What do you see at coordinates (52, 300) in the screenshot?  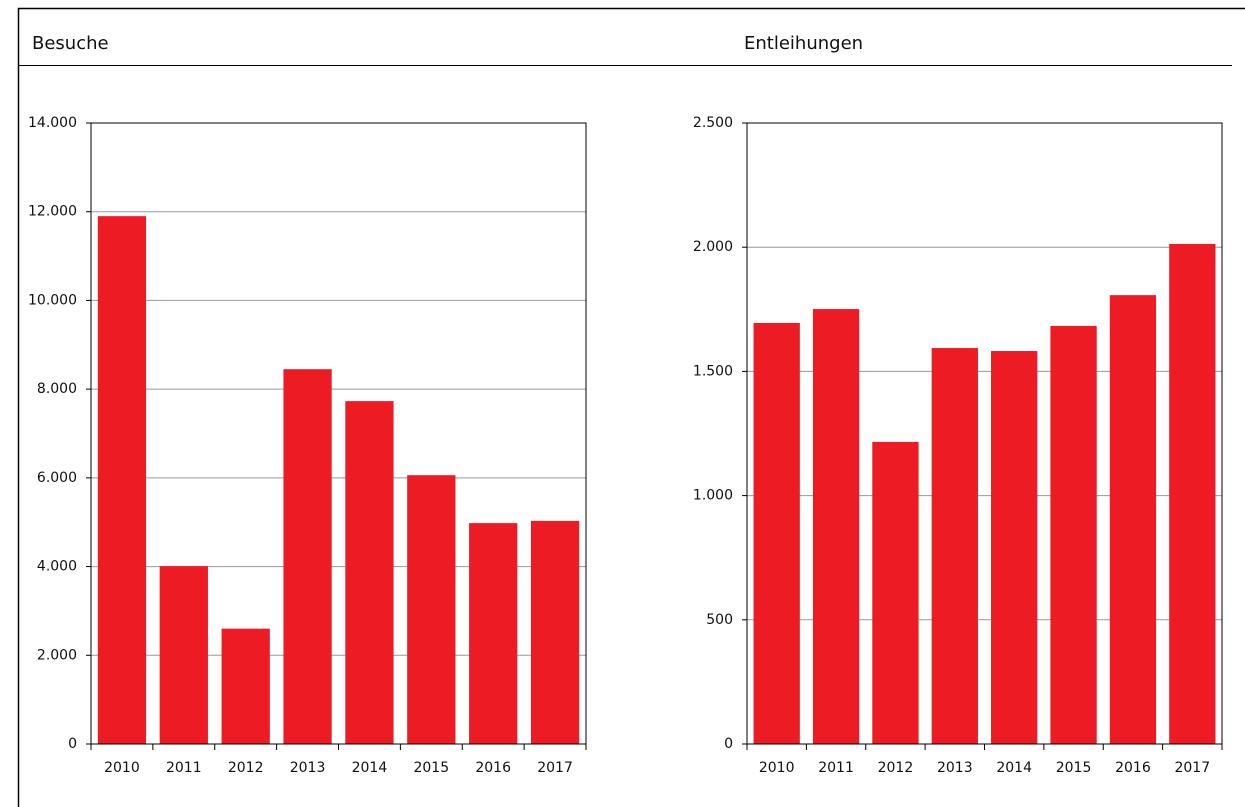 I see `y-tick-label: 10.000` at bounding box center [52, 300].